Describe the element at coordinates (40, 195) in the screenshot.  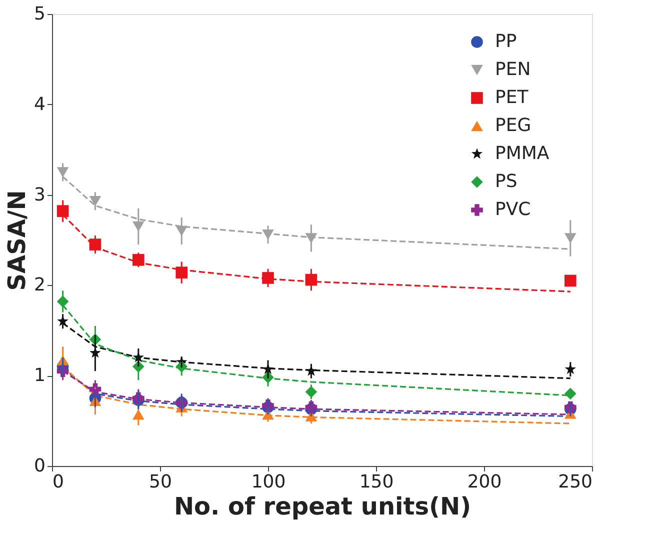
I see `y-tick-label: 3` at that location.